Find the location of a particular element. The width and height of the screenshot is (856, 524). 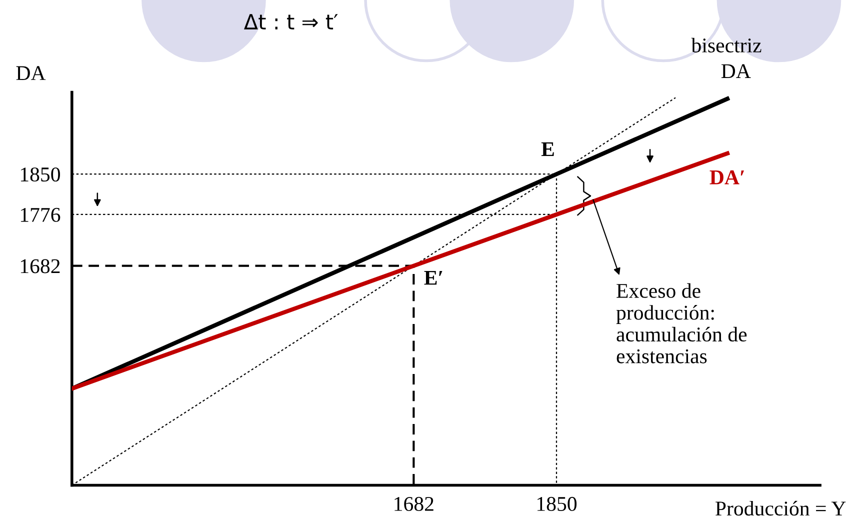

annotation: Exceso de producción: acumulación de existencias is located at coordinates (681, 323).